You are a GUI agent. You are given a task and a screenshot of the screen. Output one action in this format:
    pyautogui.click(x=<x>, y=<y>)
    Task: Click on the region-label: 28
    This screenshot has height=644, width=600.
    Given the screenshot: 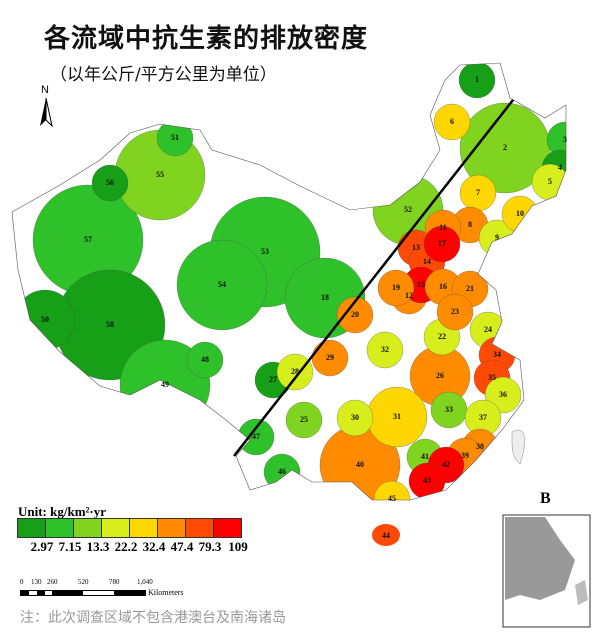 What is the action you would take?
    pyautogui.click(x=295, y=371)
    